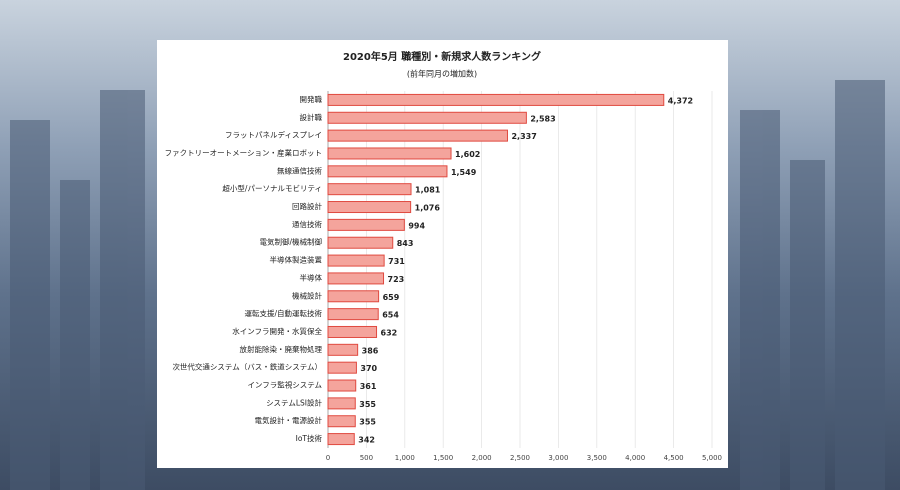  What do you see at coordinates (405, 243) in the screenshot?
I see `value-label: 843` at bounding box center [405, 243].